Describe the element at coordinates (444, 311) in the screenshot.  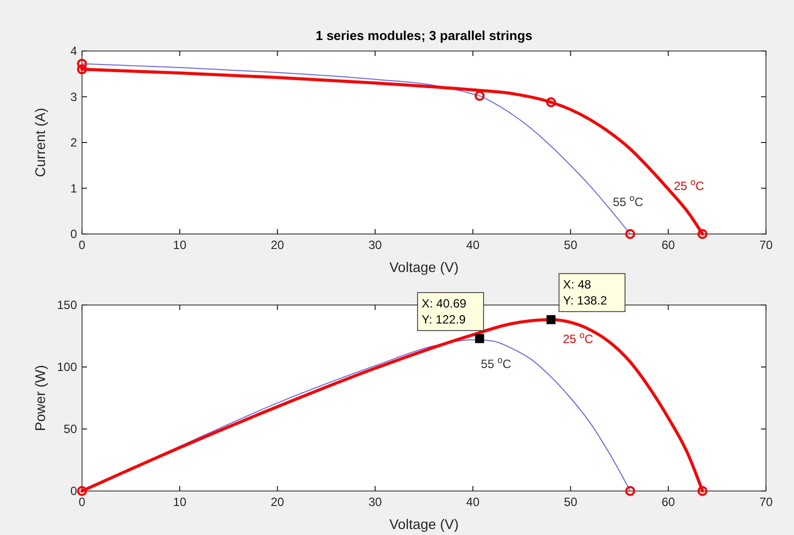
I see `annotation: X: 40.69 Y: 122.9` at that location.